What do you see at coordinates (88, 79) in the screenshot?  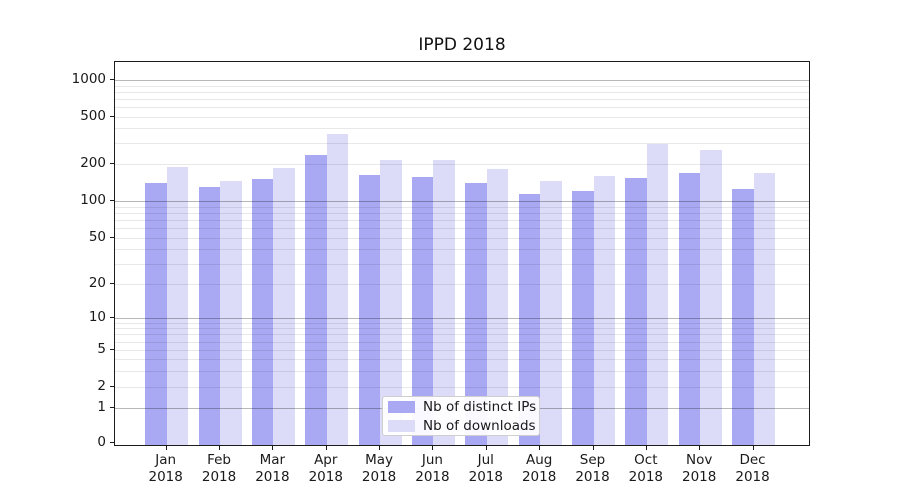 I see `y-tick-label-1000: 1000` at bounding box center [88, 79].